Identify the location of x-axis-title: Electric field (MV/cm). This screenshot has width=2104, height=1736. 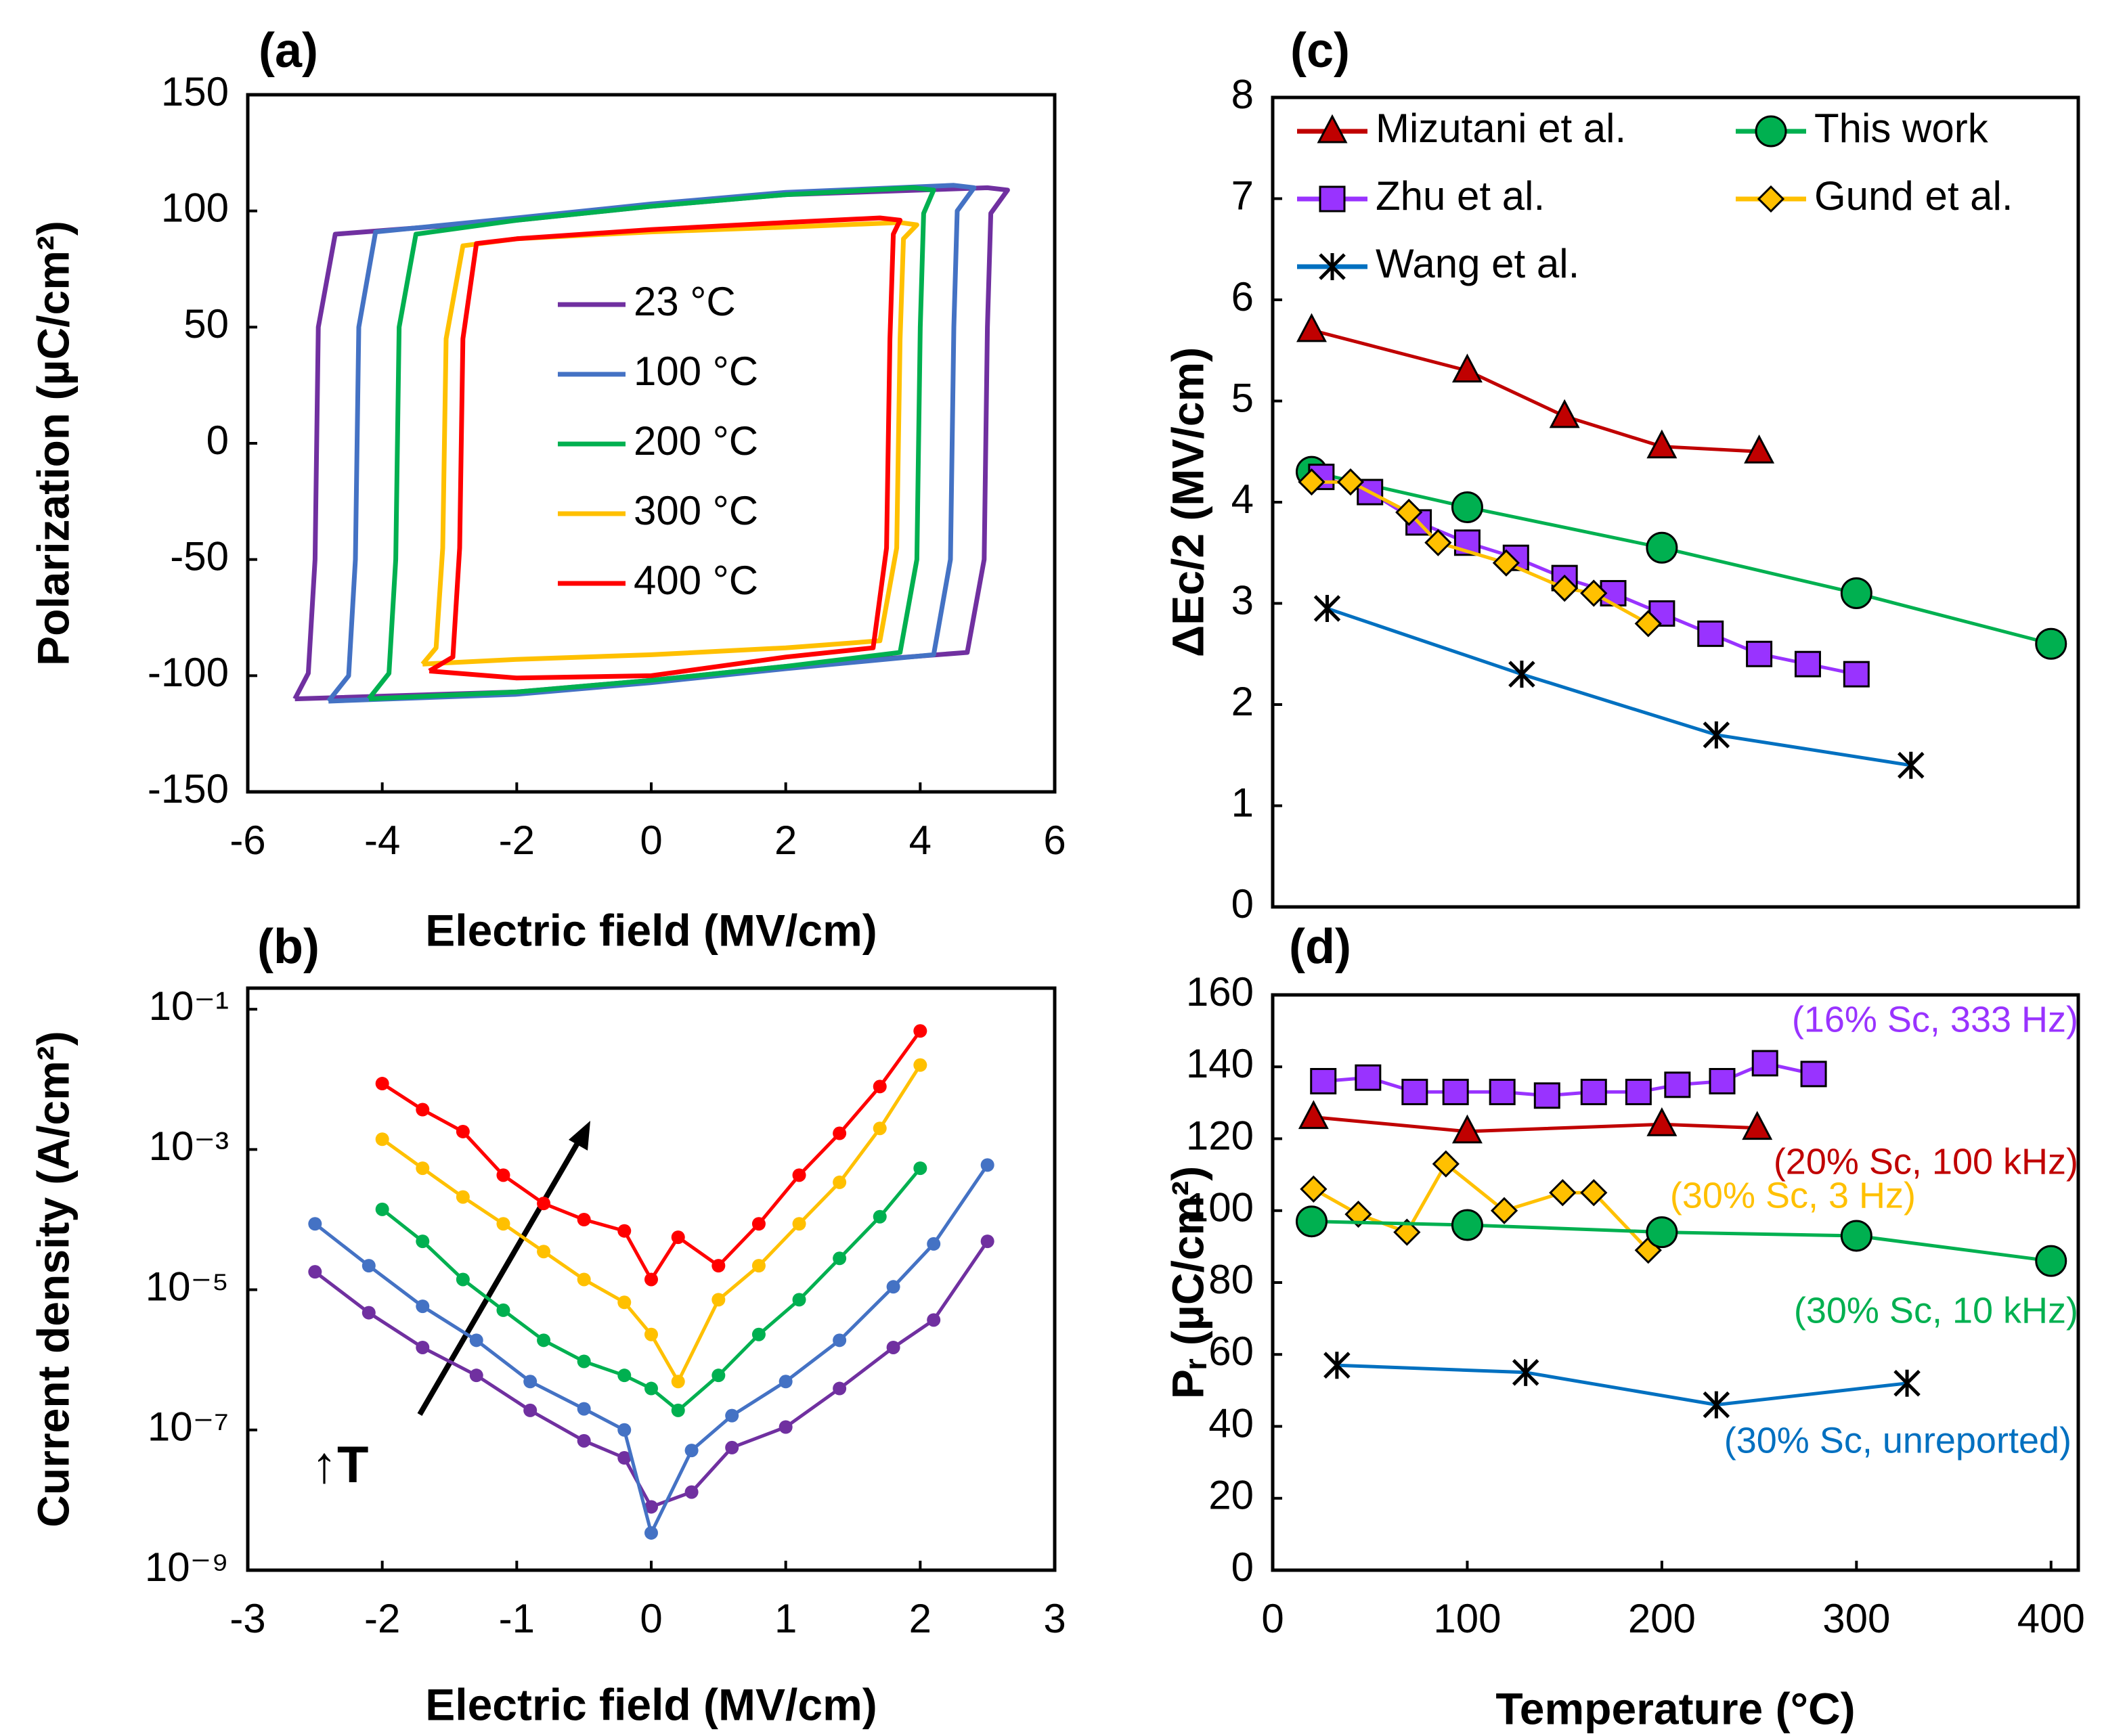
(651, 930).